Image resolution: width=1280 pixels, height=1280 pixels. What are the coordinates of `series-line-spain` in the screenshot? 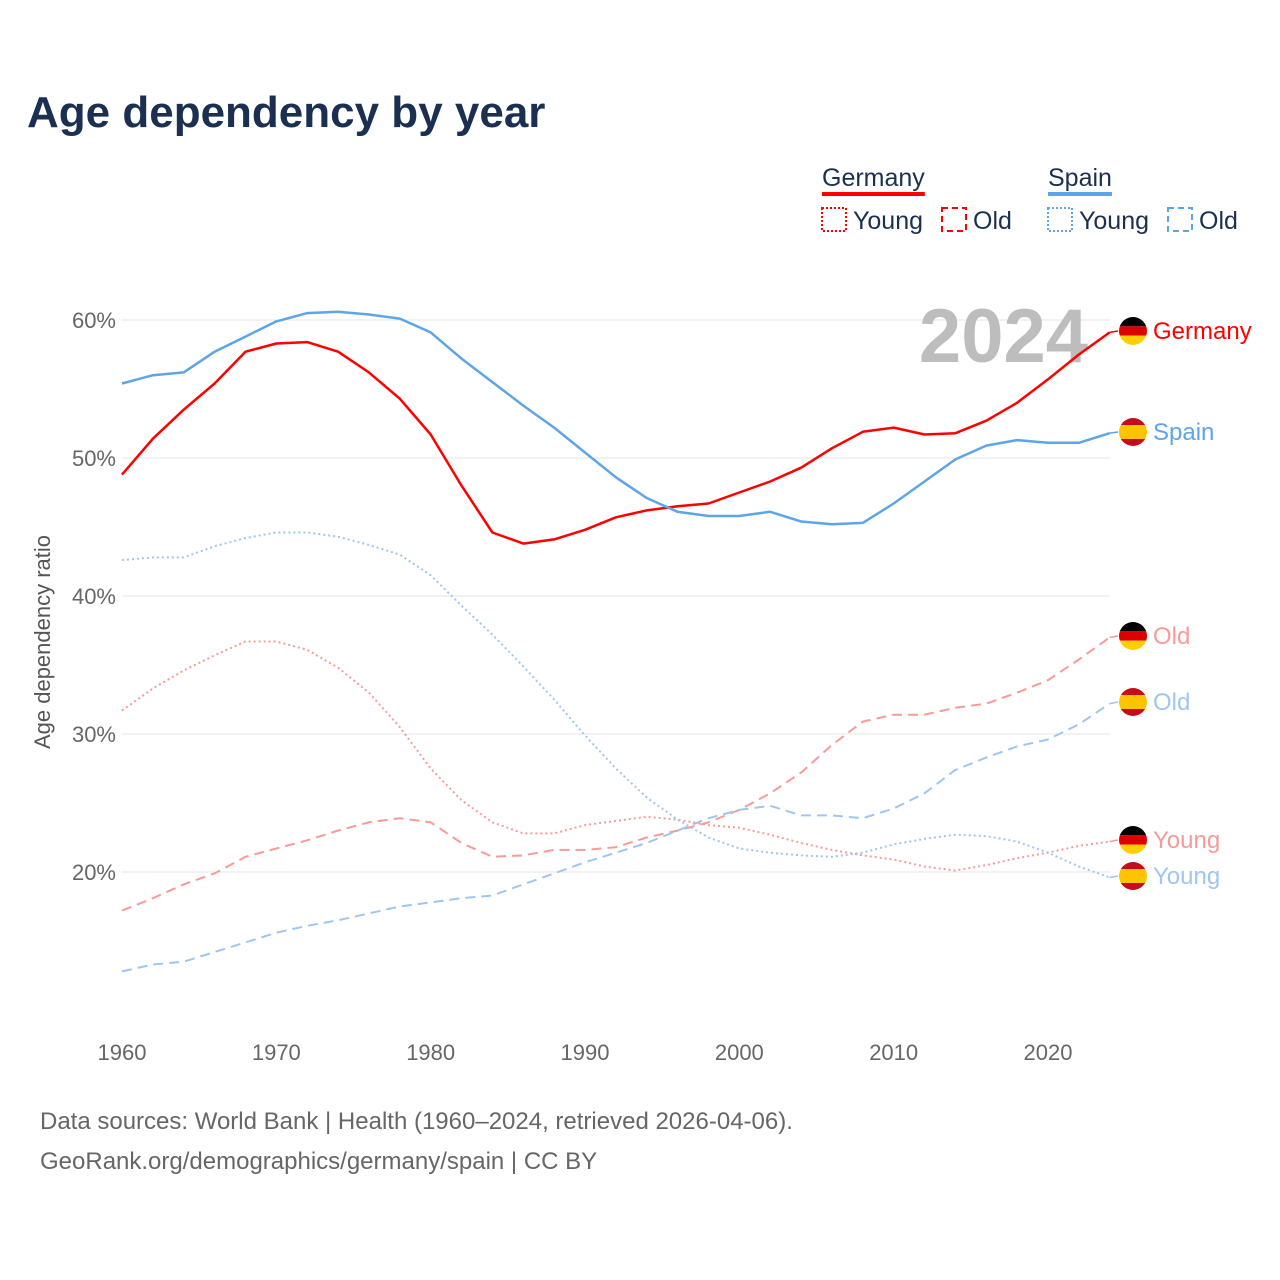 It's located at (616, 418).